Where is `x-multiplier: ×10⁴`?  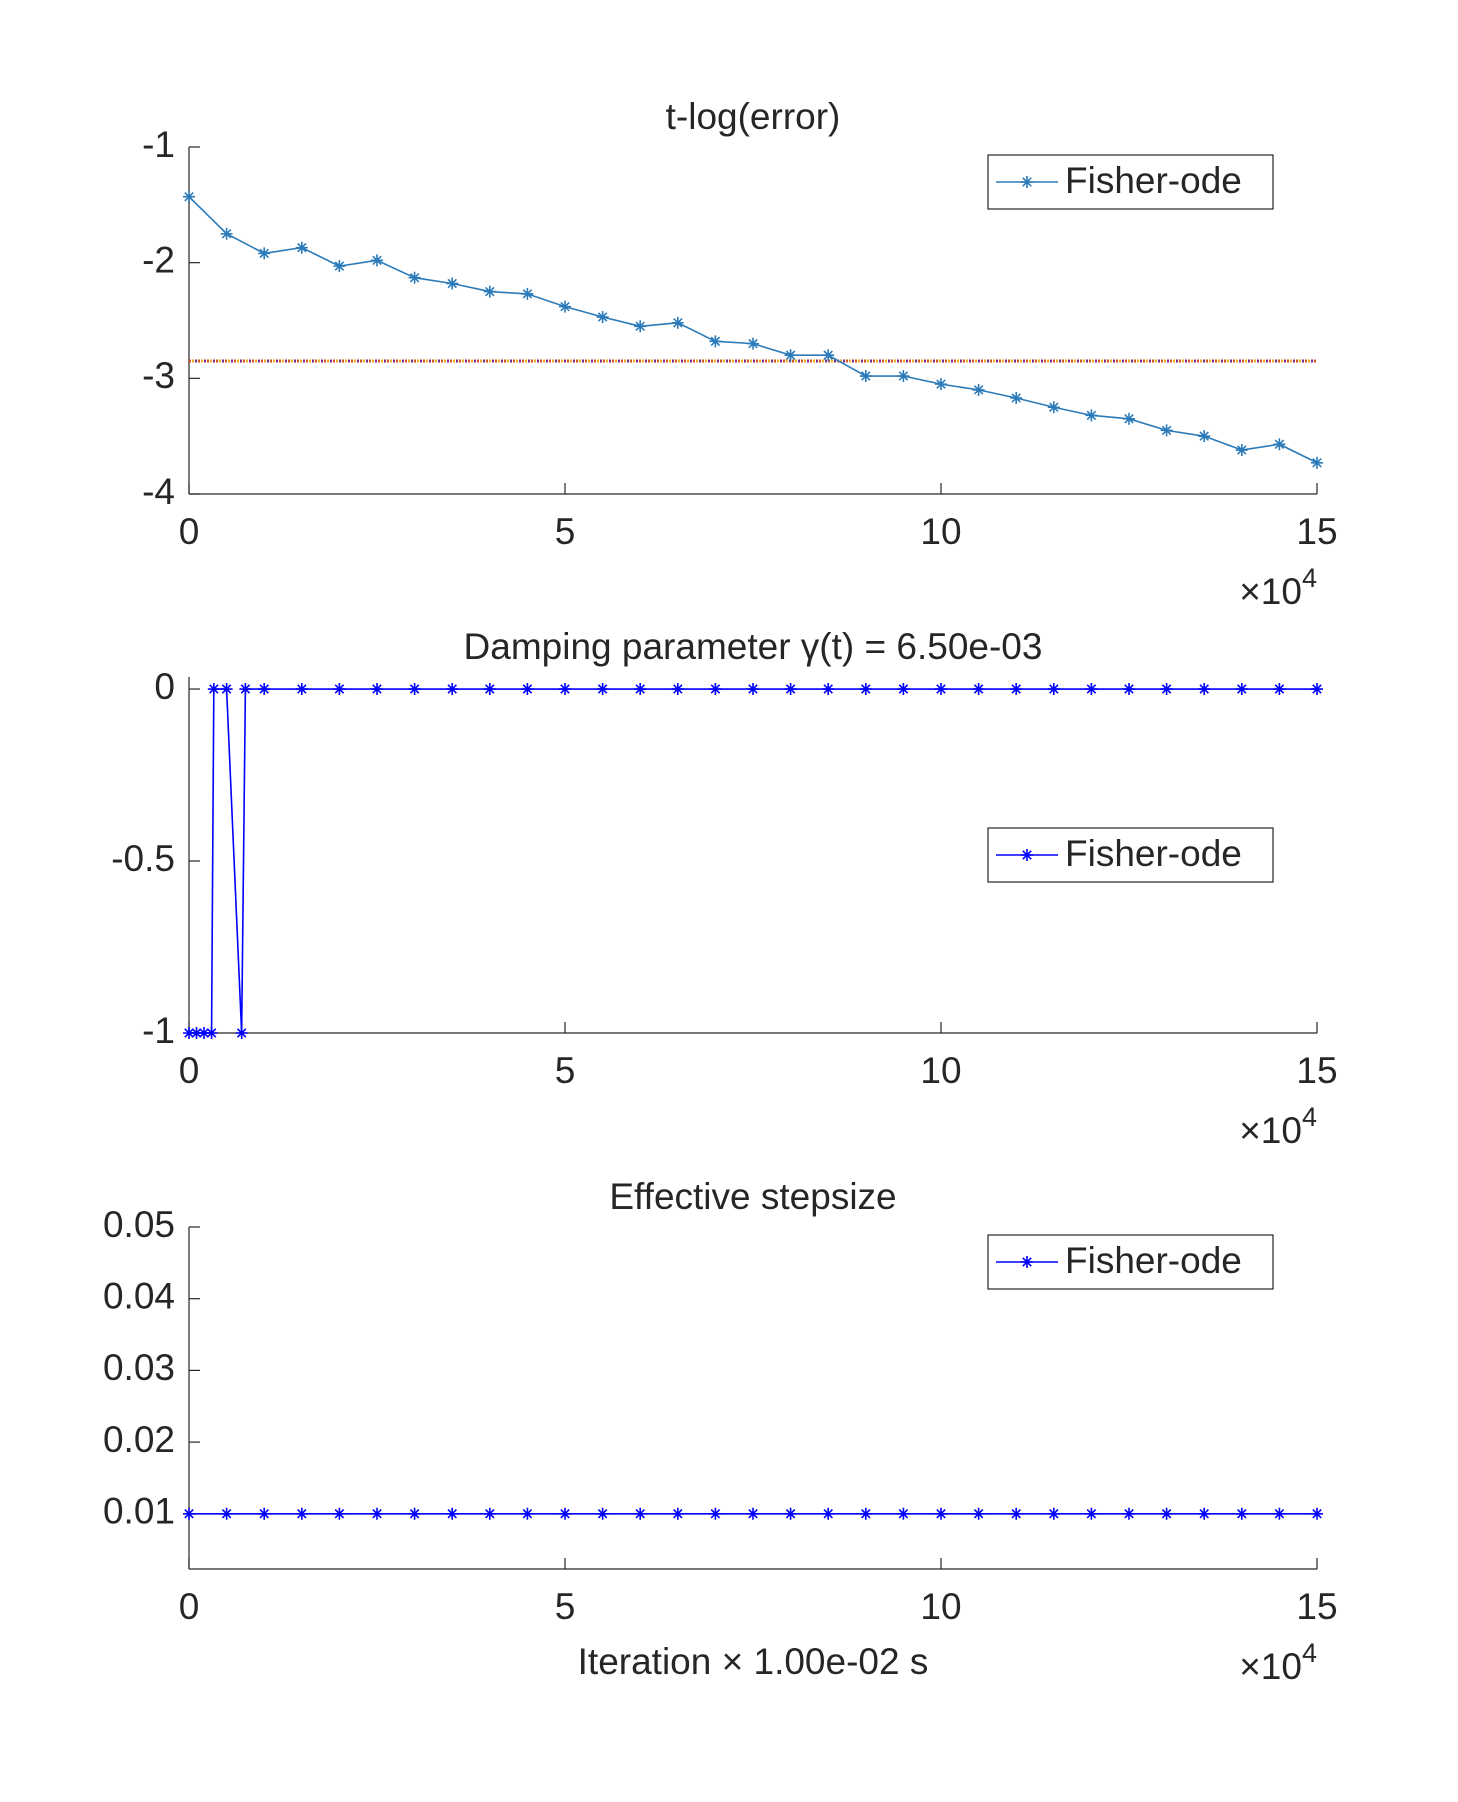
x-multiplier: ×10⁴ is located at coordinates (1278, 1662).